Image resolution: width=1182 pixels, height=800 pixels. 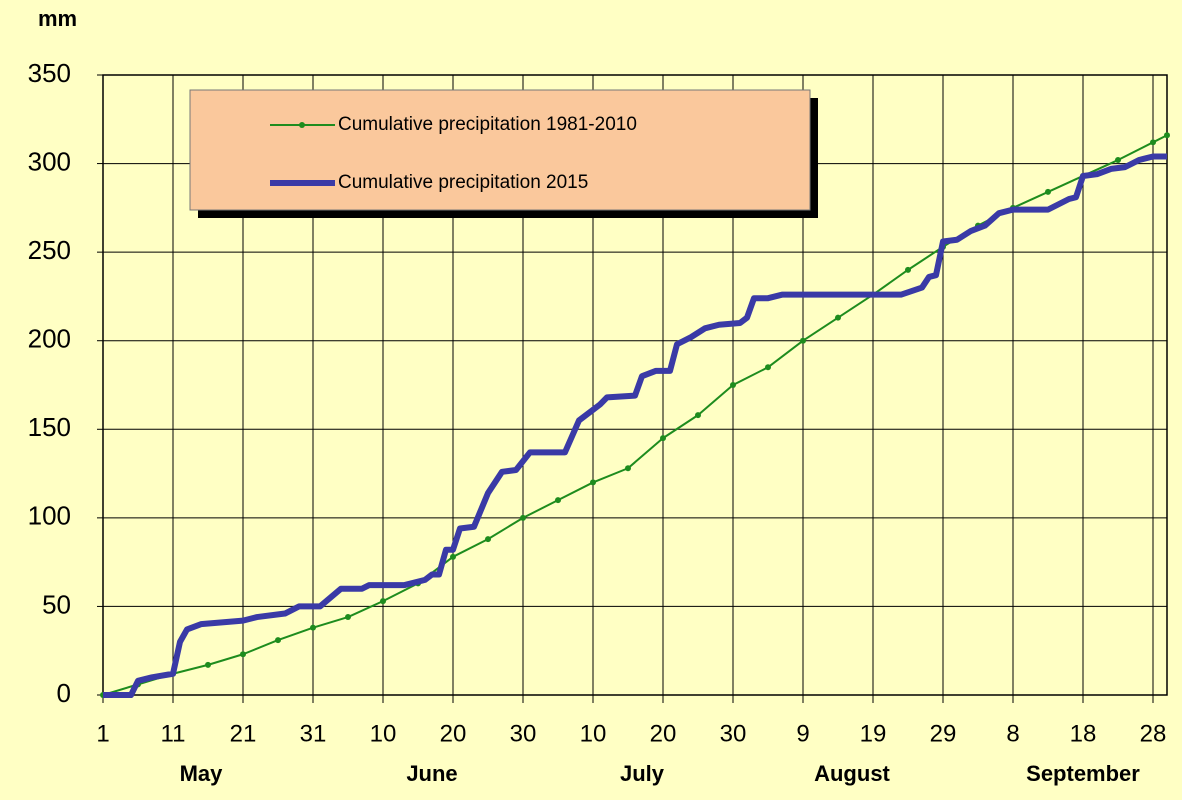 I want to click on x-tick-label: 18, so click(x=1083, y=733).